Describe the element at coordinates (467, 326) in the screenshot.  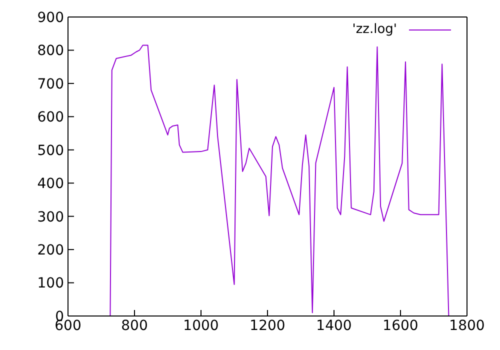
I see `x-tick-label: 1800` at that location.